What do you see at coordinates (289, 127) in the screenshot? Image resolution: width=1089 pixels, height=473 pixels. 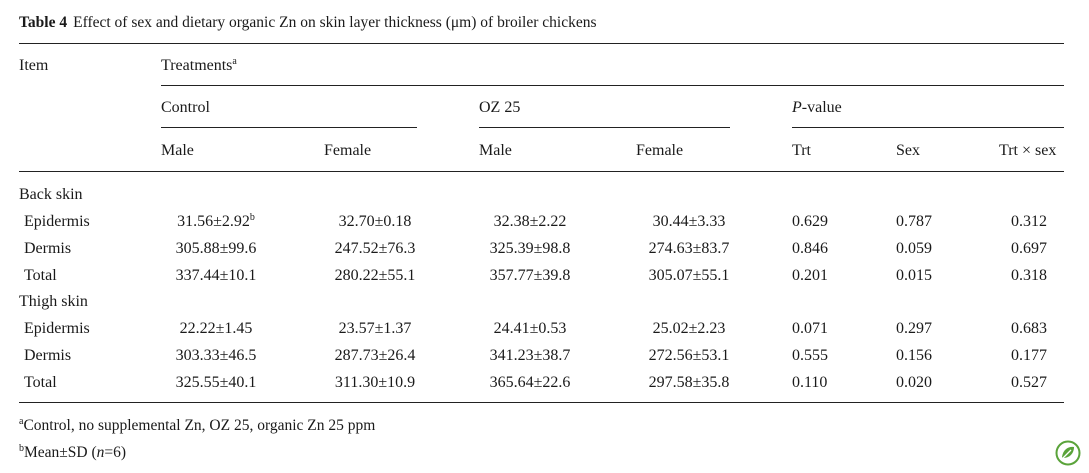 I see `control-rule` at bounding box center [289, 127].